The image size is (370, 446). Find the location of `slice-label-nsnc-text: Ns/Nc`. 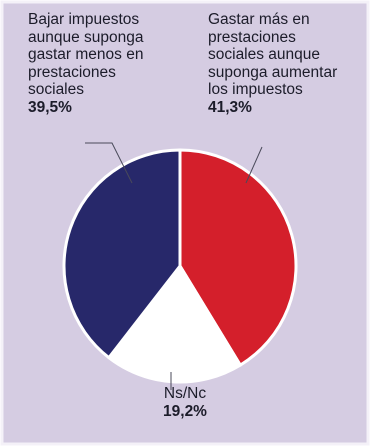

slice-label-nsnc-text: Ns/Nc is located at coordinates (185, 393).